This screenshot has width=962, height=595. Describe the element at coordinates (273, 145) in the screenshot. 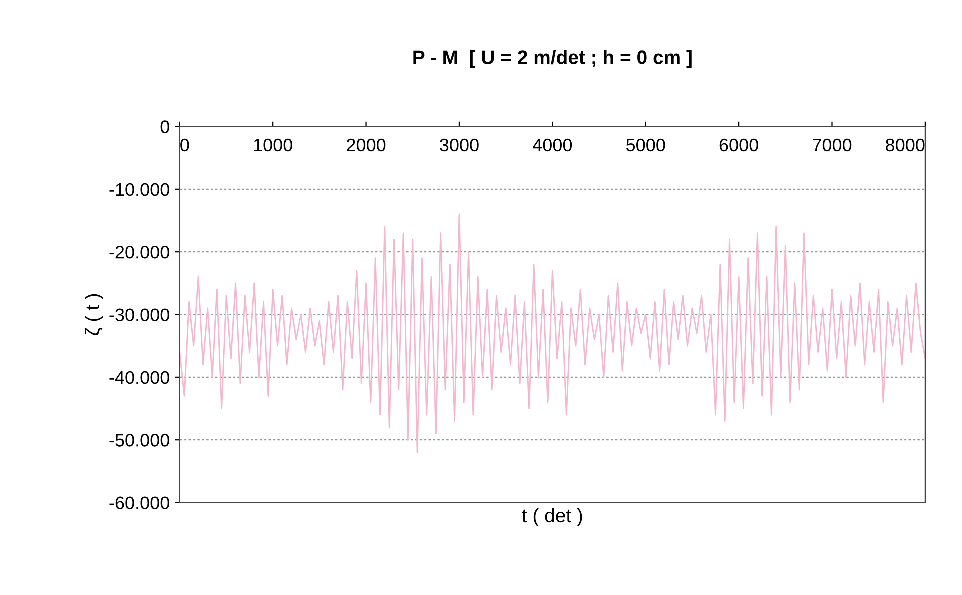

I see `x-tick-label: 1000` at that location.